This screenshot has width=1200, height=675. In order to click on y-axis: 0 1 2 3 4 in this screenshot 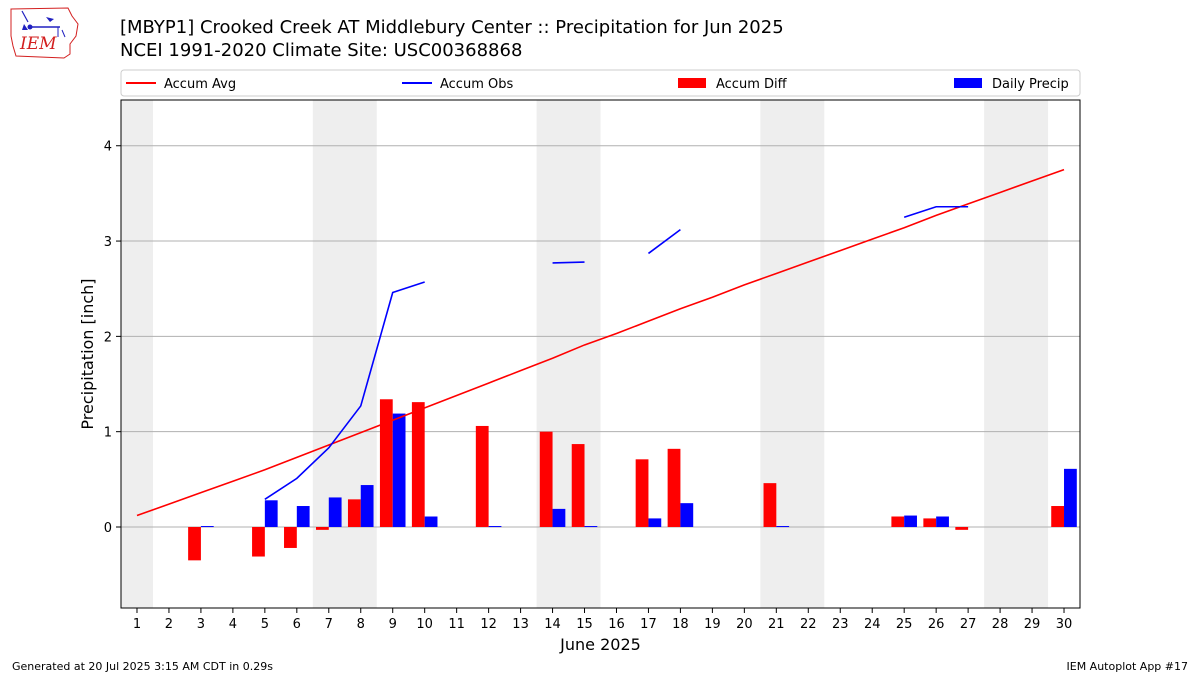, I will do `click(112, 338)`.